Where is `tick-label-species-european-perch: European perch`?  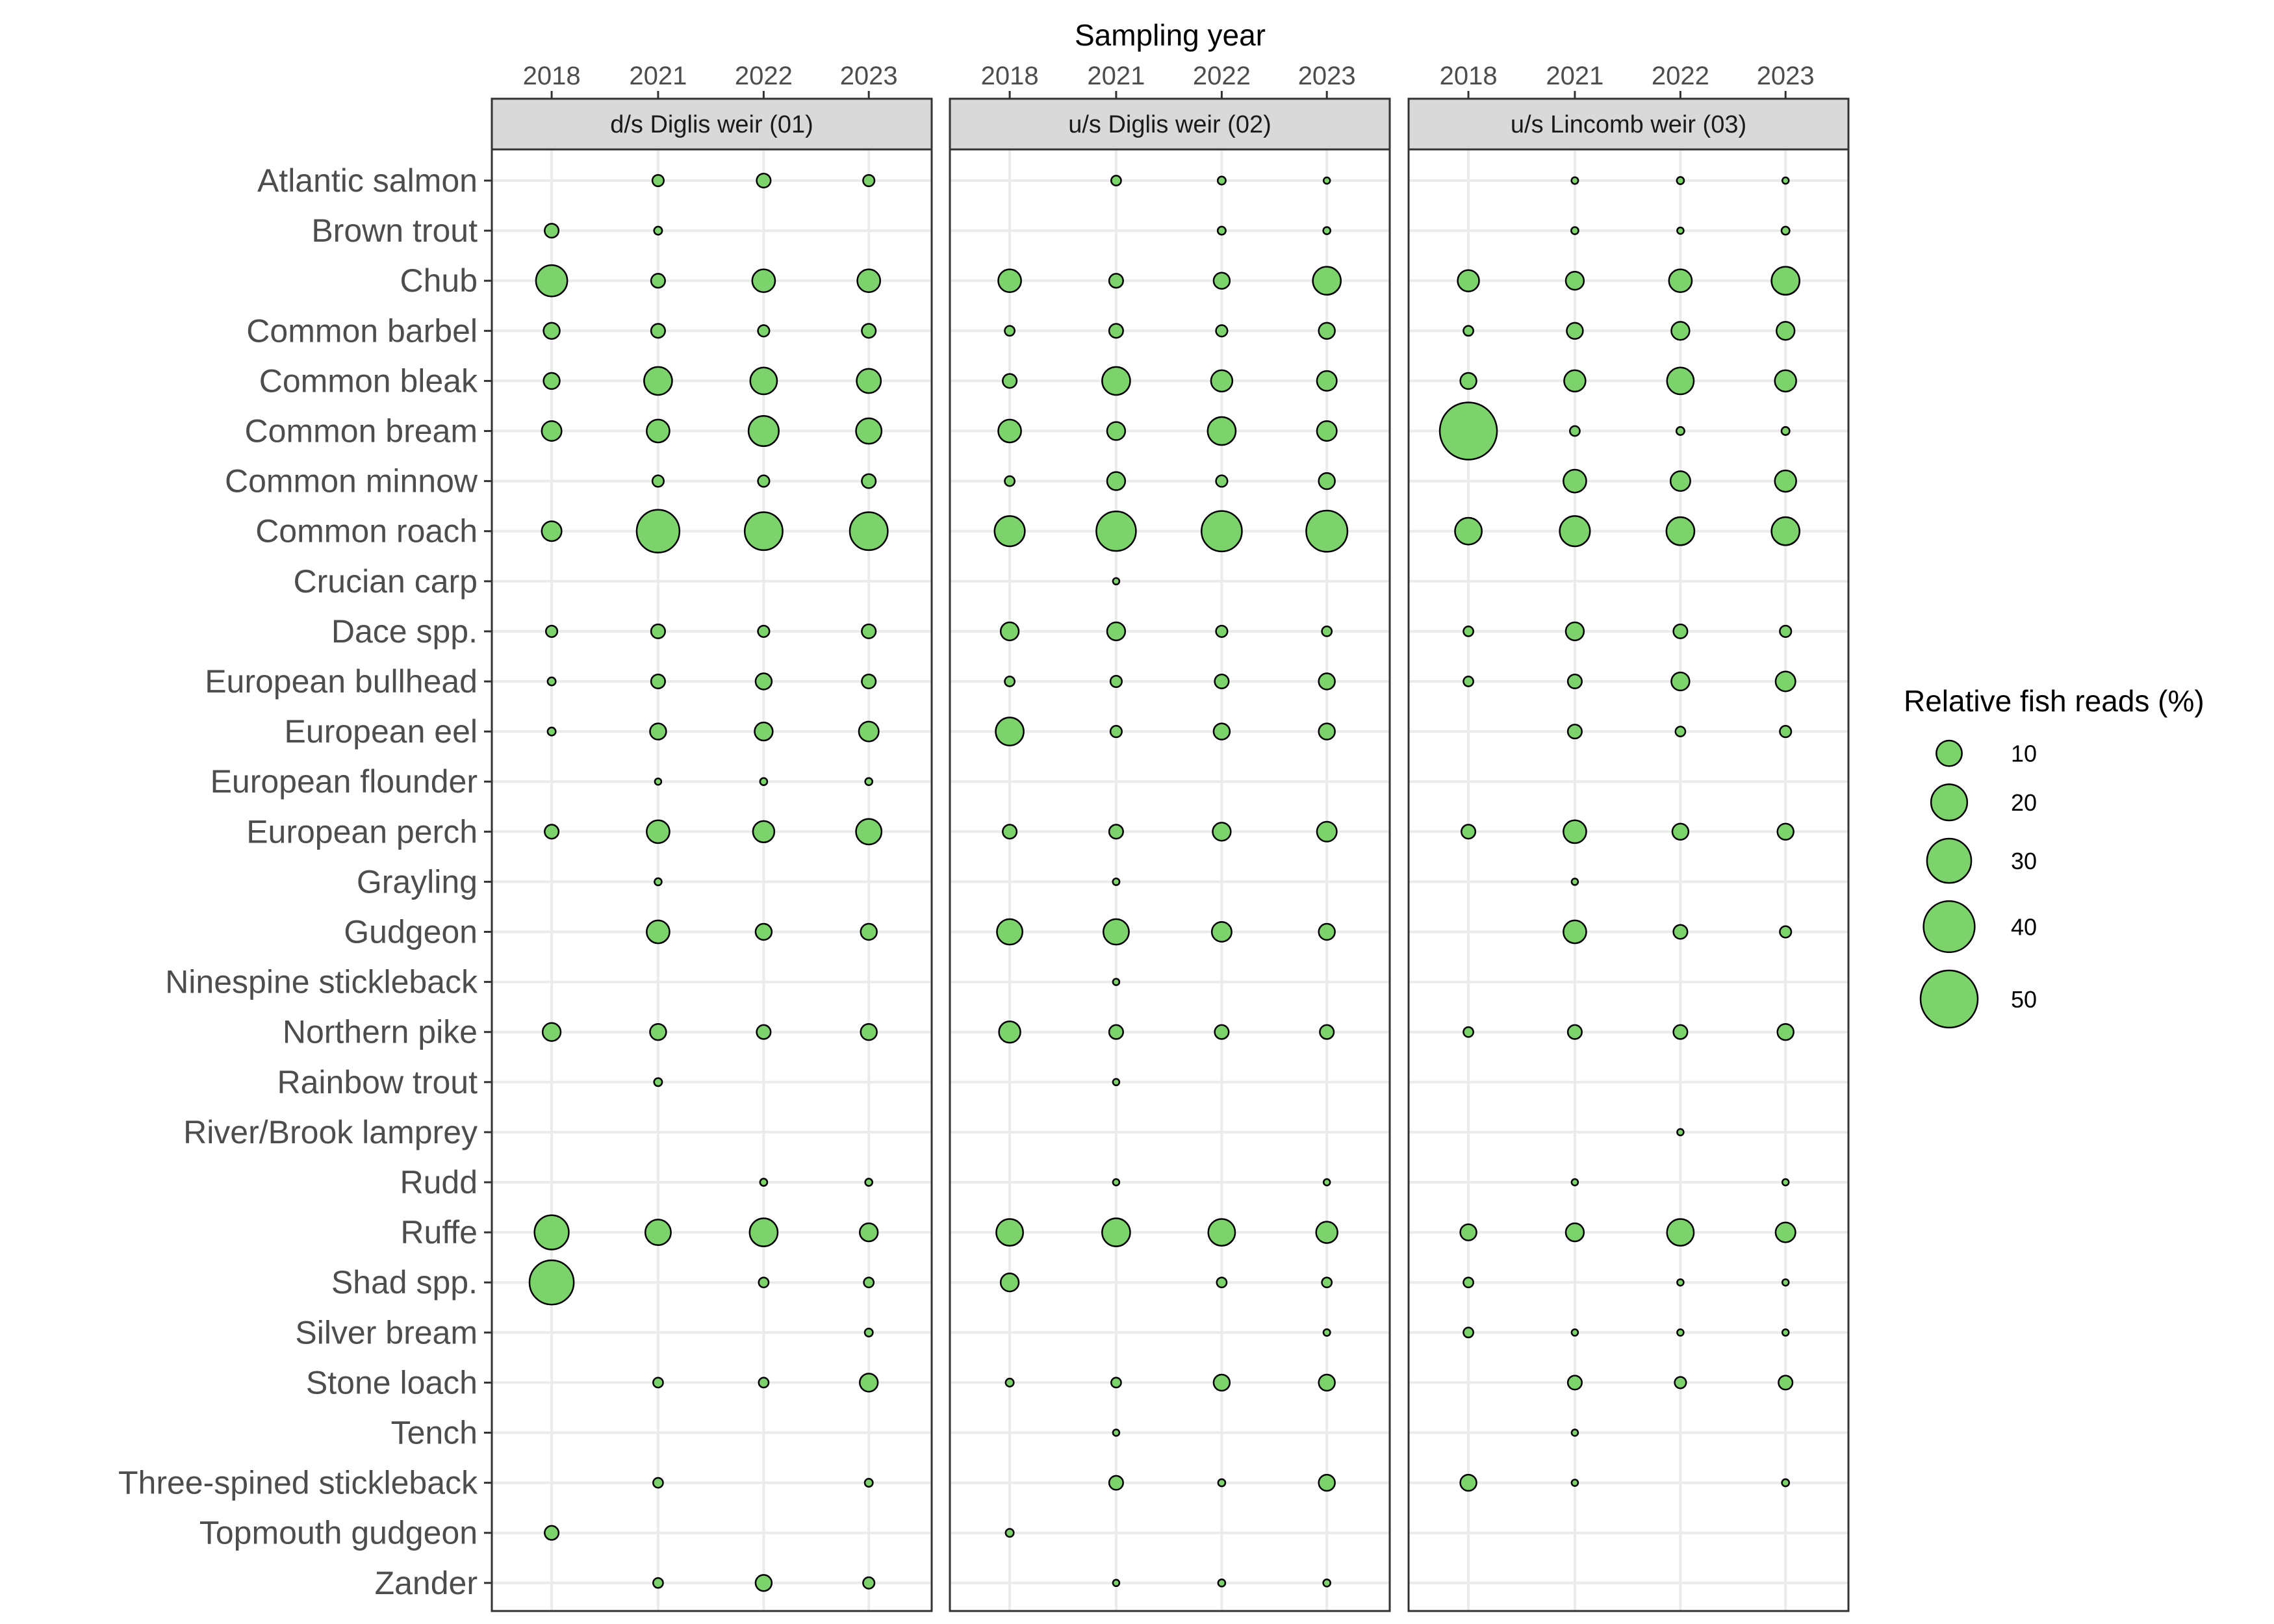 tick-label-species-european-perch: European perch is located at coordinates (362, 831).